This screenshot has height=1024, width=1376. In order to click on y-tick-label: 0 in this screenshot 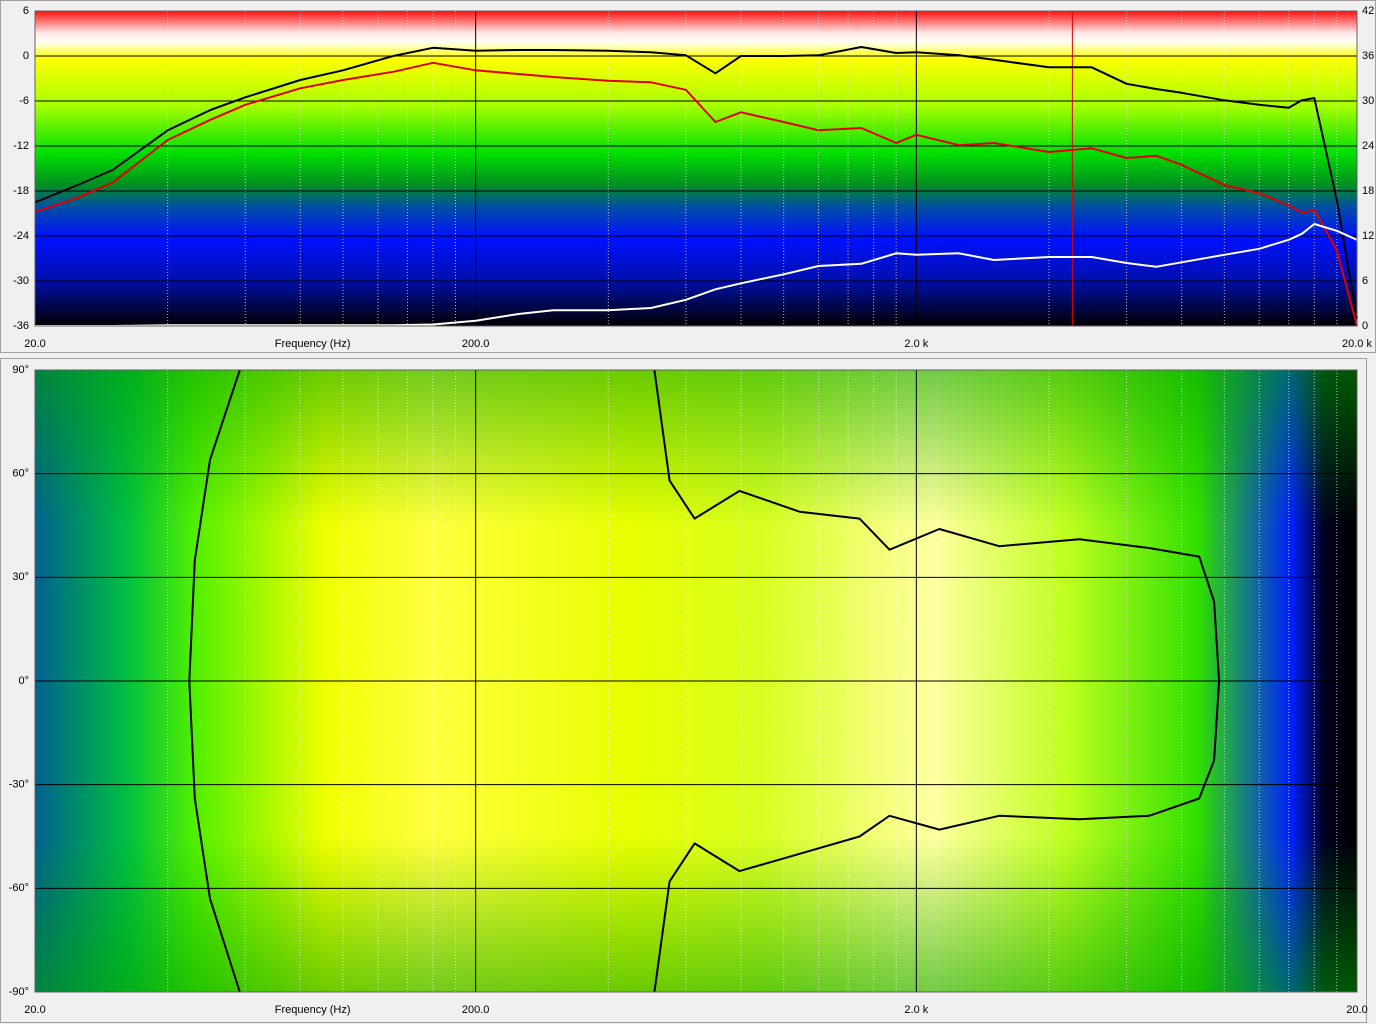, I will do `click(26, 56)`.